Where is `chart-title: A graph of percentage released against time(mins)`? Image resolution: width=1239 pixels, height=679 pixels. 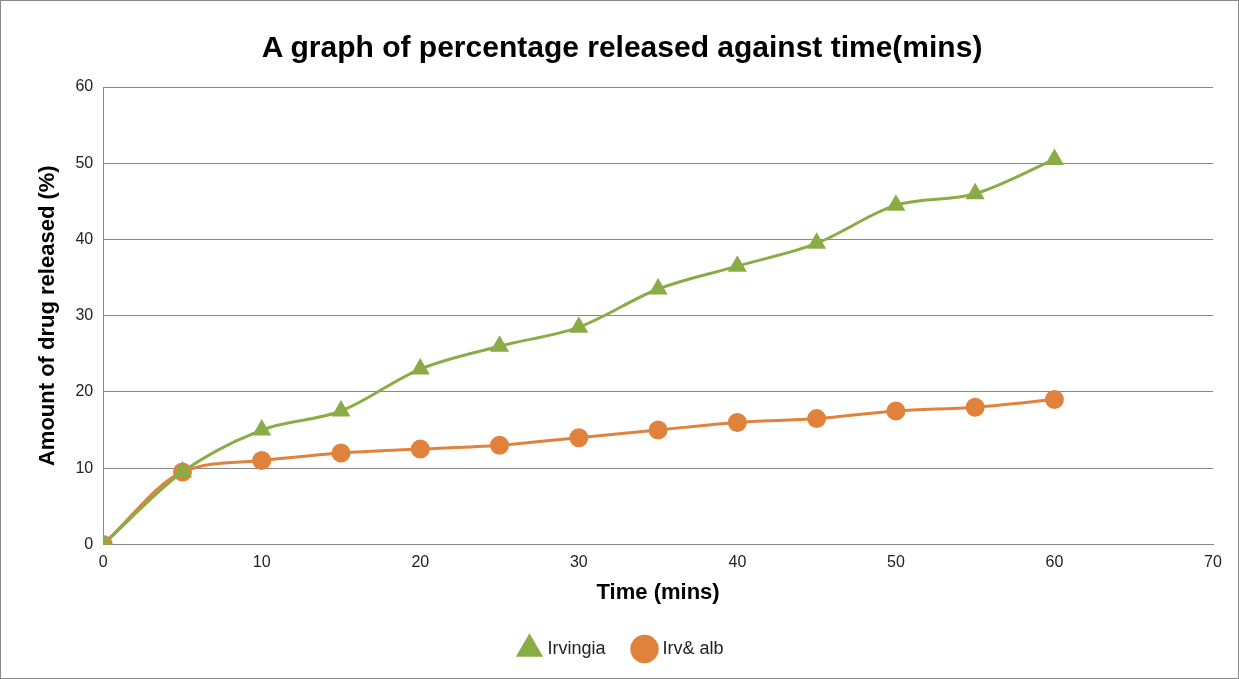 chart-title: A graph of percentage released against time(mins) is located at coordinates (622, 47).